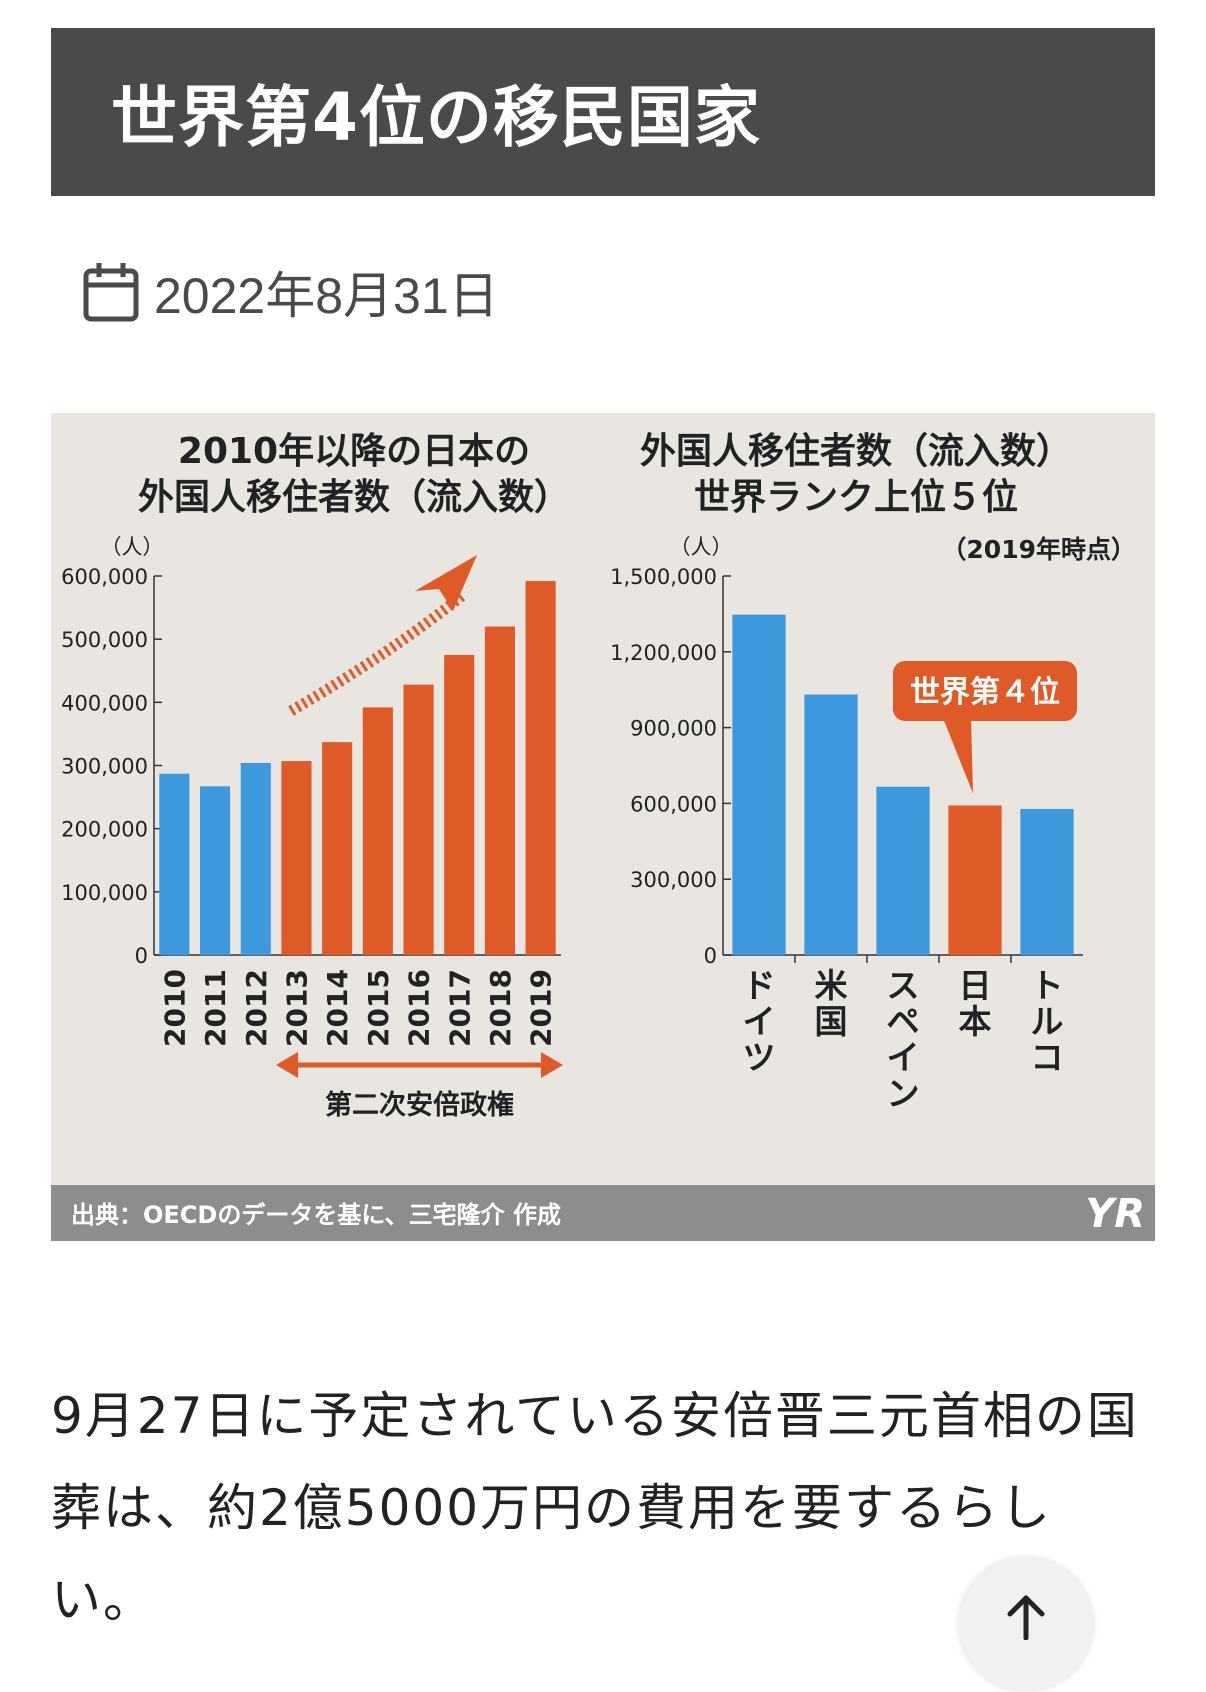 Image resolution: width=1206 pixels, height=1692 pixels. Describe the element at coordinates (446, 583) in the screenshot. I see `trend-arrow-head` at that location.